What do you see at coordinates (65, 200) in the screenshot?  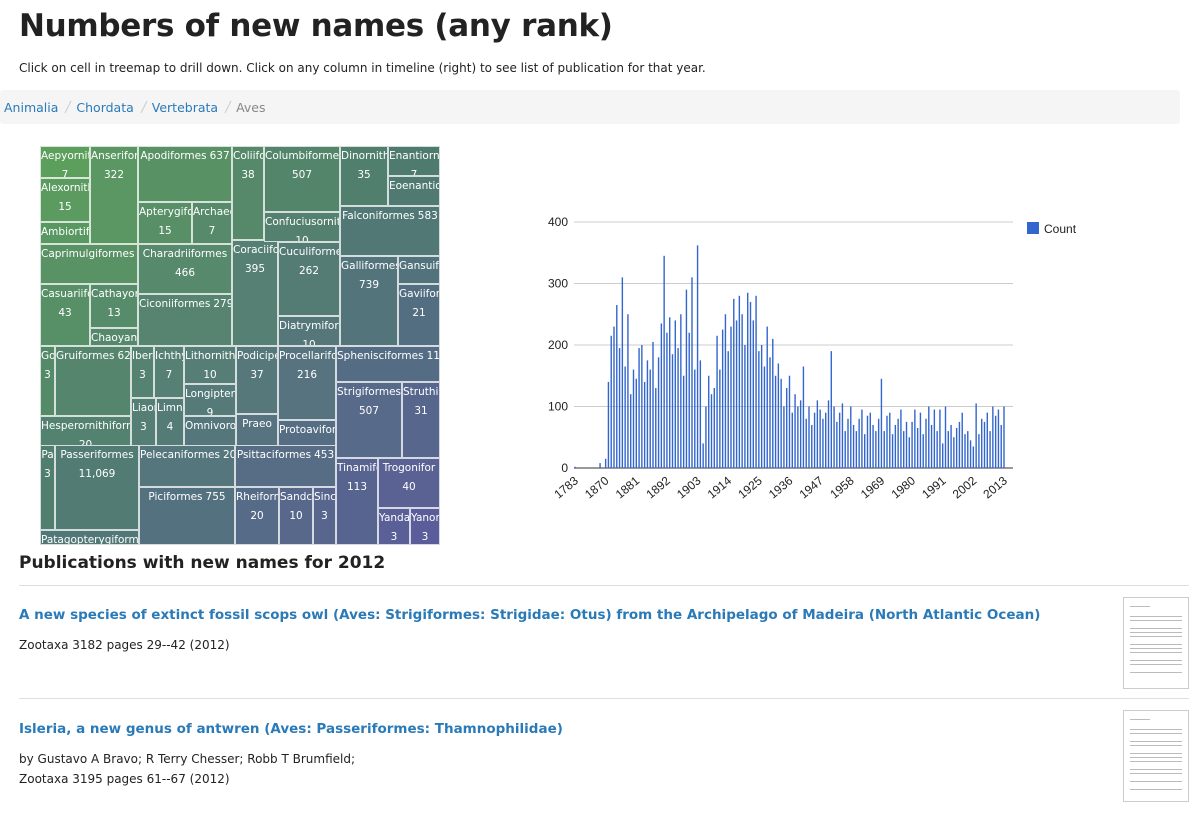 I see `treemap-cell: Alexornithi 15` at bounding box center [65, 200].